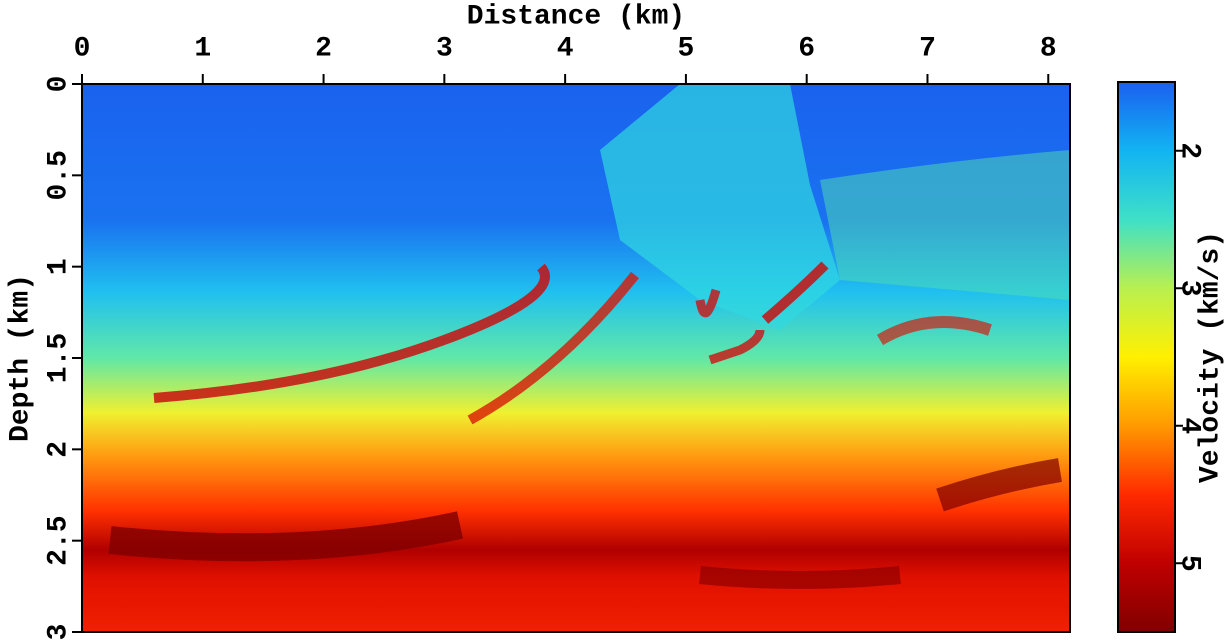 This screenshot has width=1226, height=642. What do you see at coordinates (1189, 288) in the screenshot?
I see `colorbar-tick-label: 3` at bounding box center [1189, 288].